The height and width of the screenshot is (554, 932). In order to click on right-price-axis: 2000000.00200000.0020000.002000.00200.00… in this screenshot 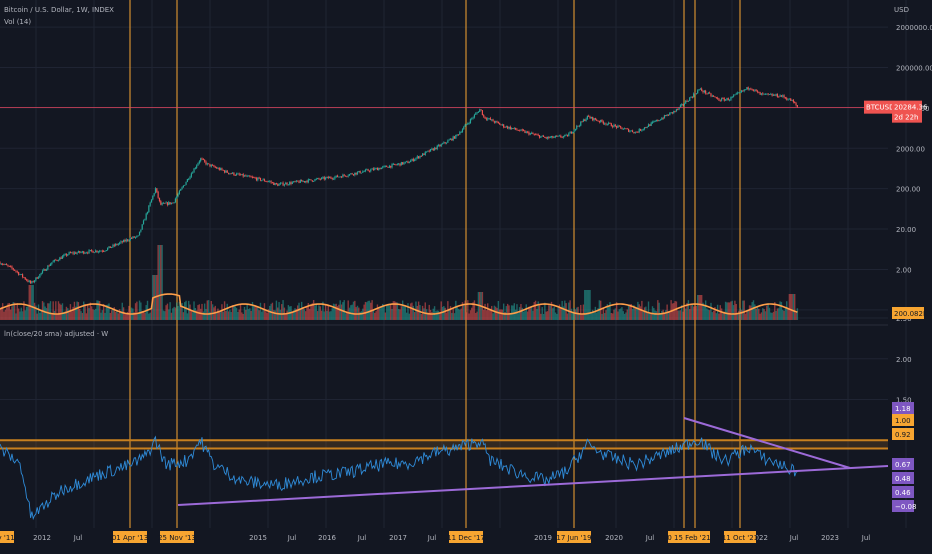, I will do `click(898, 268)`.